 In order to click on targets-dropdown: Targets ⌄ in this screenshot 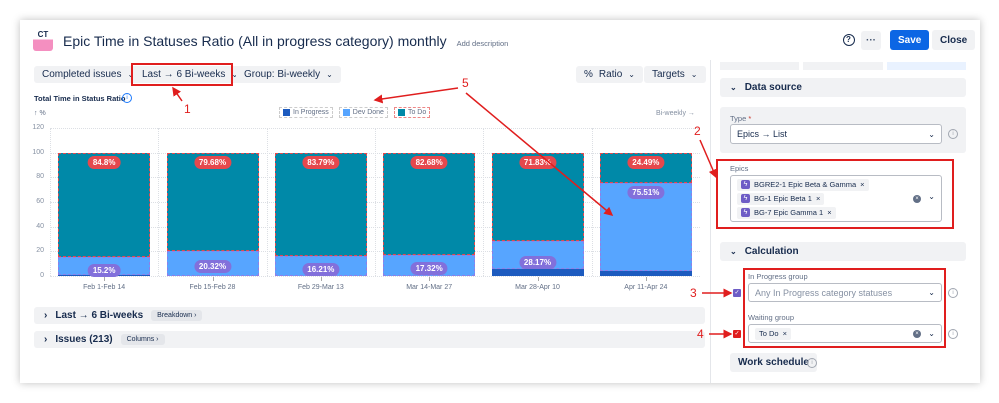, I will do `click(675, 74)`.